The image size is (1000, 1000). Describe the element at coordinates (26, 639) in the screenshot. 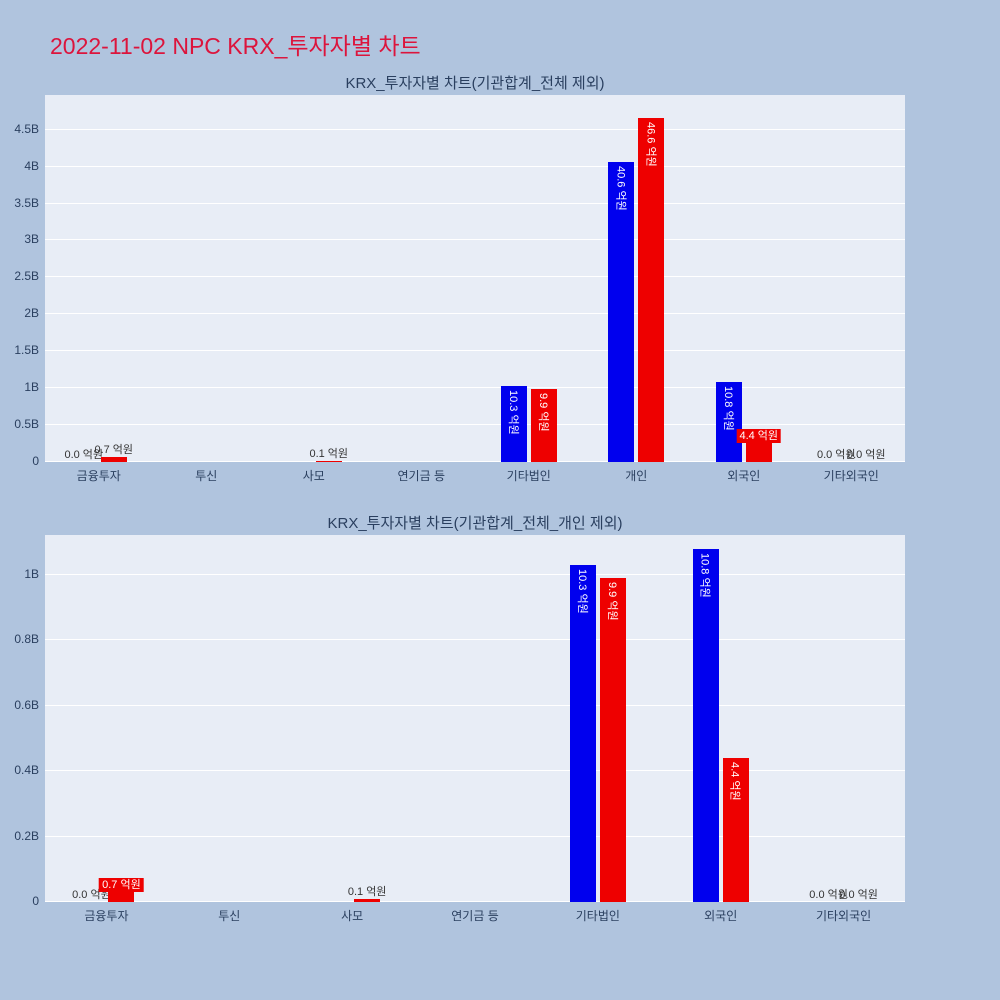

I see `y-tick-label: 0.8B` at that location.